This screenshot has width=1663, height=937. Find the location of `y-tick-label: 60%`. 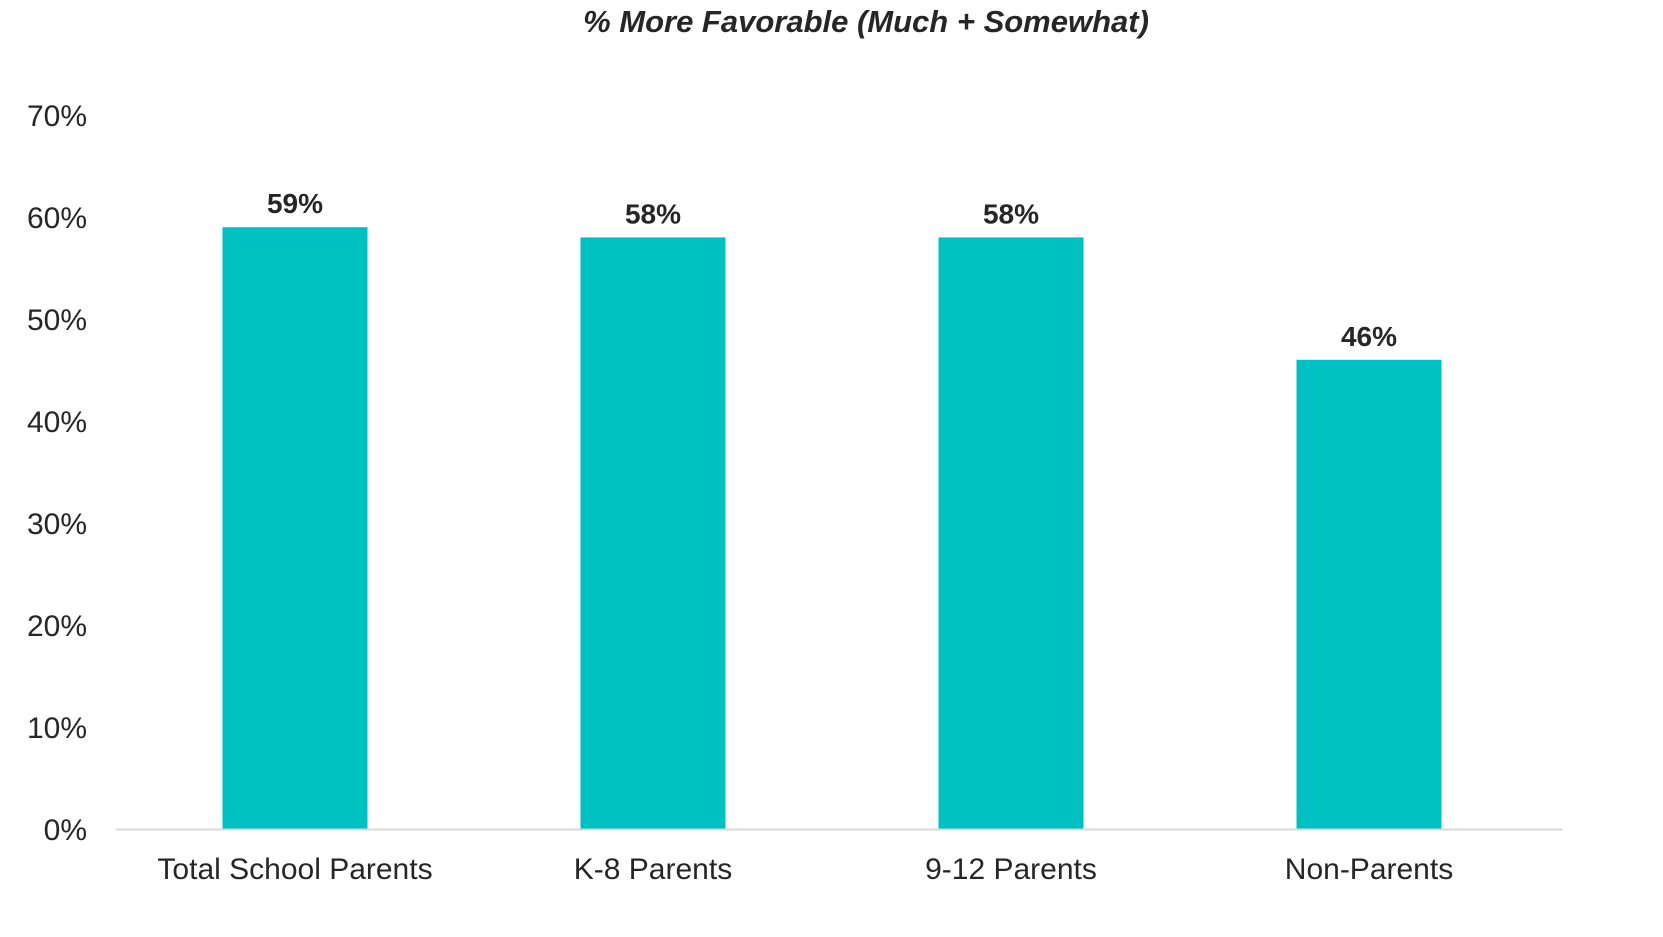

y-tick-label: 60% is located at coordinates (57, 218).